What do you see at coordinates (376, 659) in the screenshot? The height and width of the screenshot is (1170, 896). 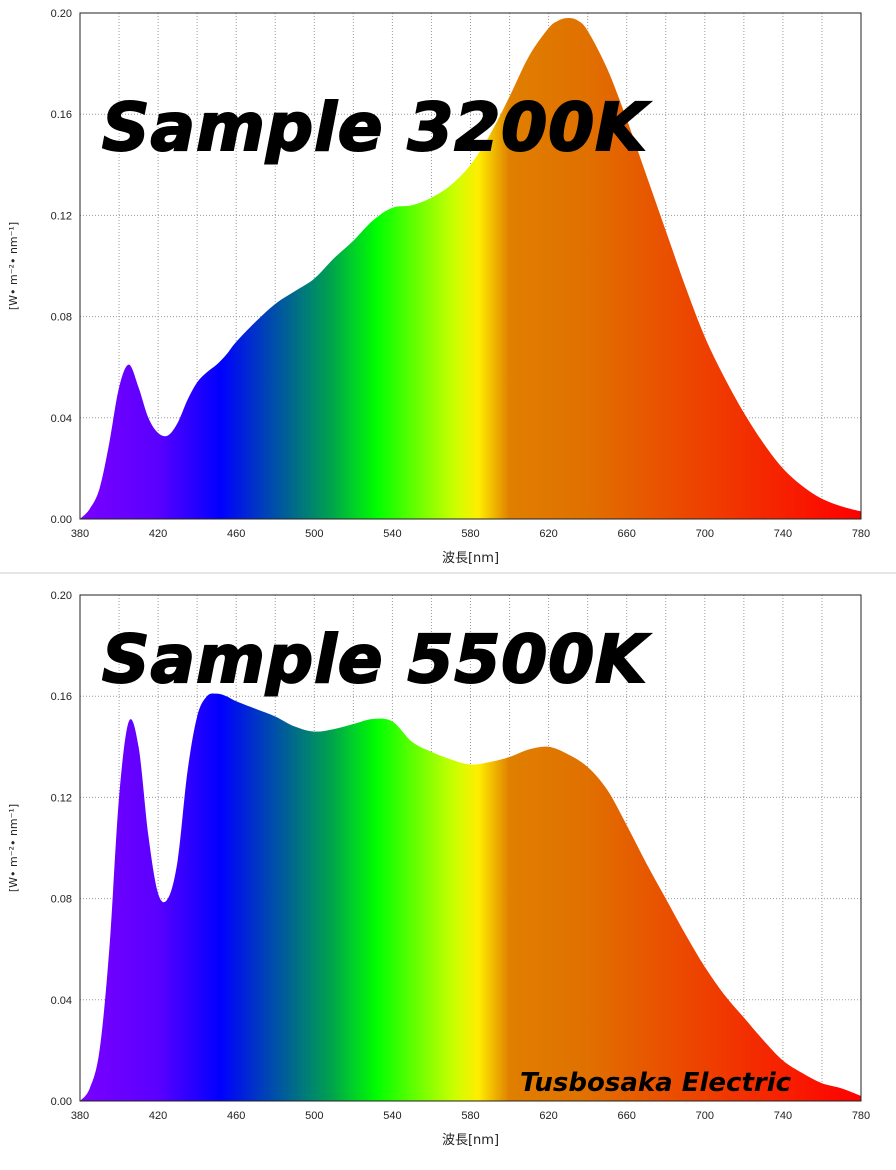 I see `chart-title: Sample 5500K` at bounding box center [376, 659].